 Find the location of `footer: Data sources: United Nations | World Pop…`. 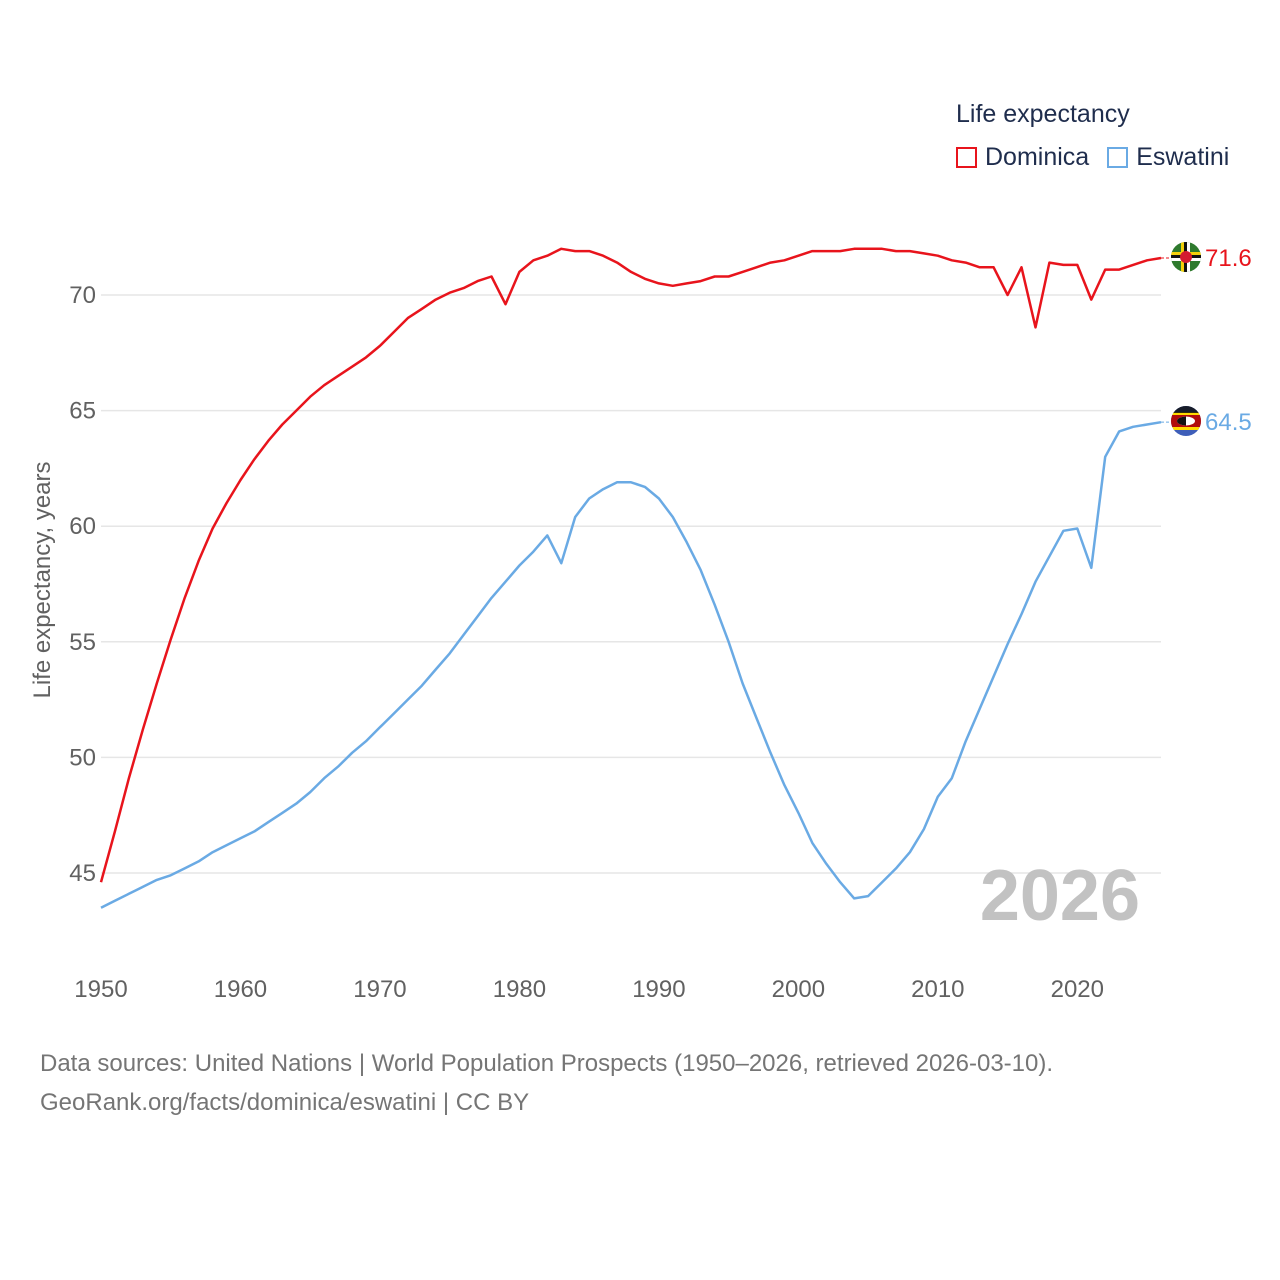

footer: Data sources: United Nations | World Pop… is located at coordinates (546, 1083).